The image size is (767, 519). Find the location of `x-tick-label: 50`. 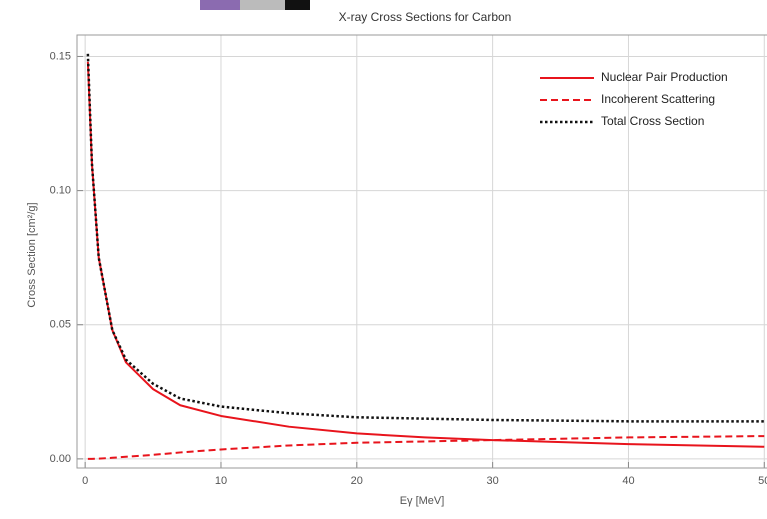

x-tick-label: 50 is located at coordinates (762, 481).